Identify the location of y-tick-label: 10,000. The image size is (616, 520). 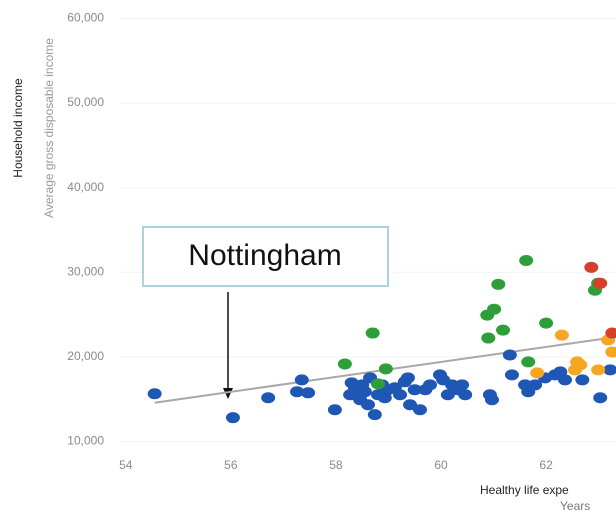
(85, 441).